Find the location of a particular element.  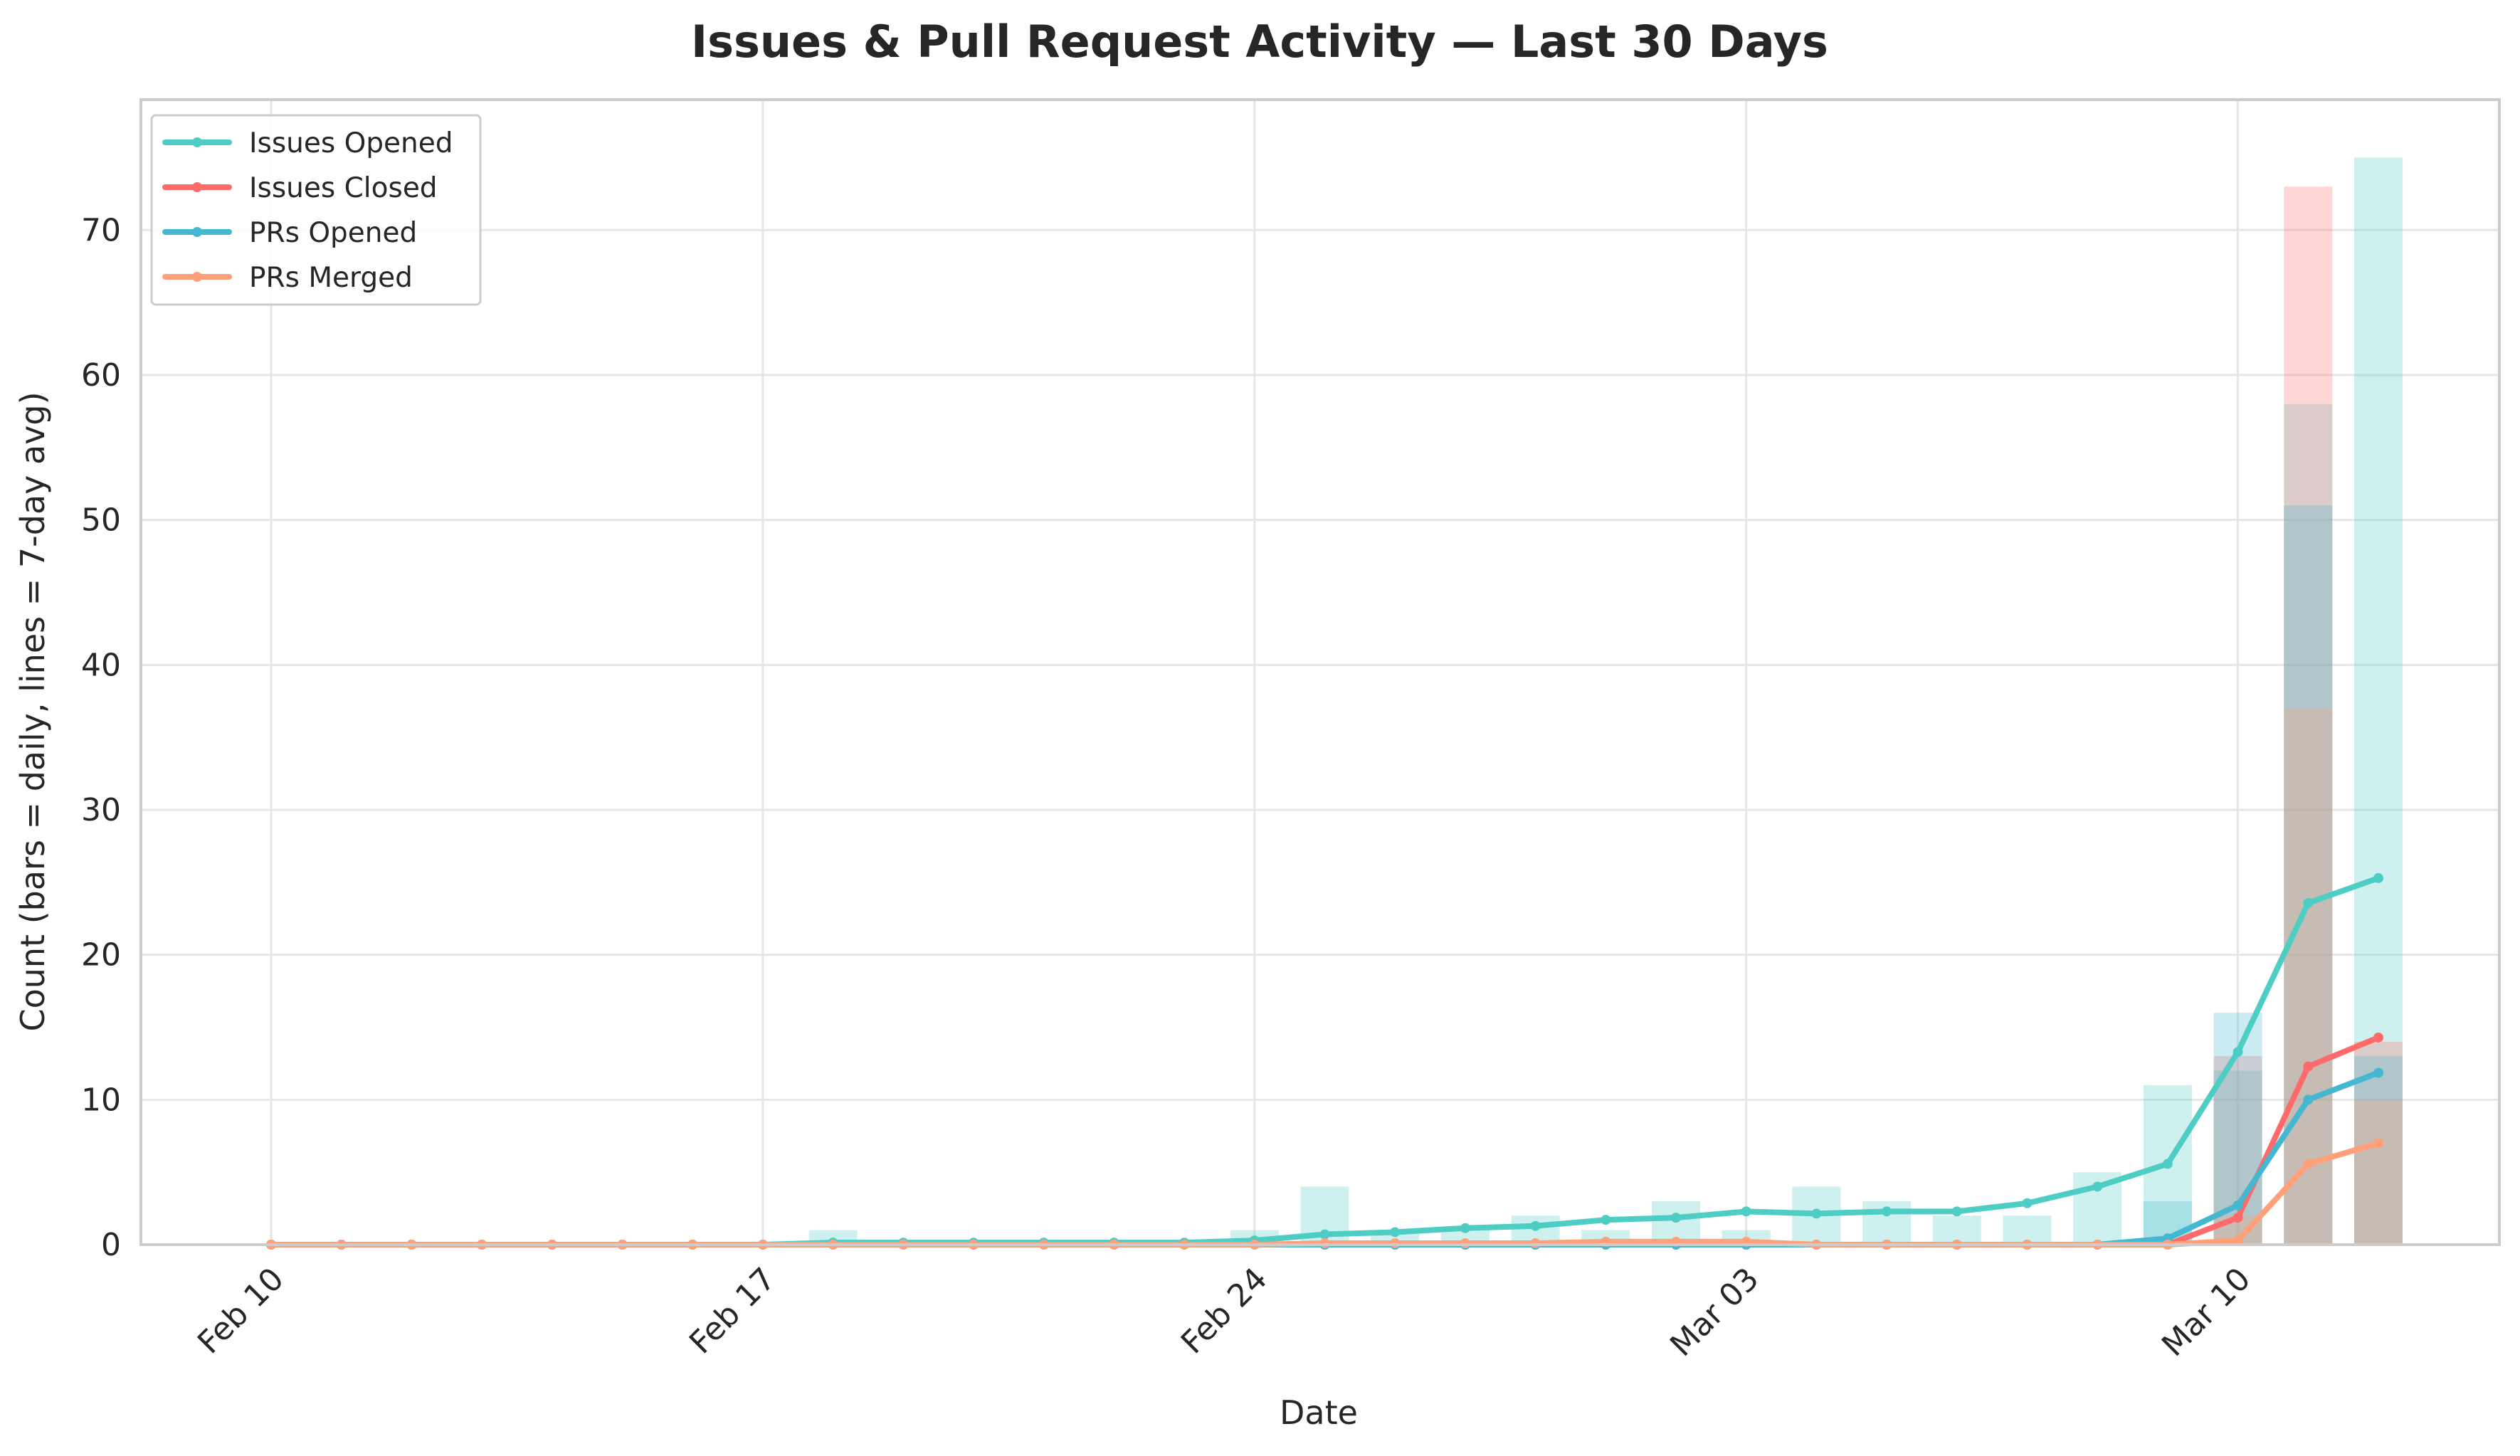

x-axis-label: Date is located at coordinates (1319, 1412).